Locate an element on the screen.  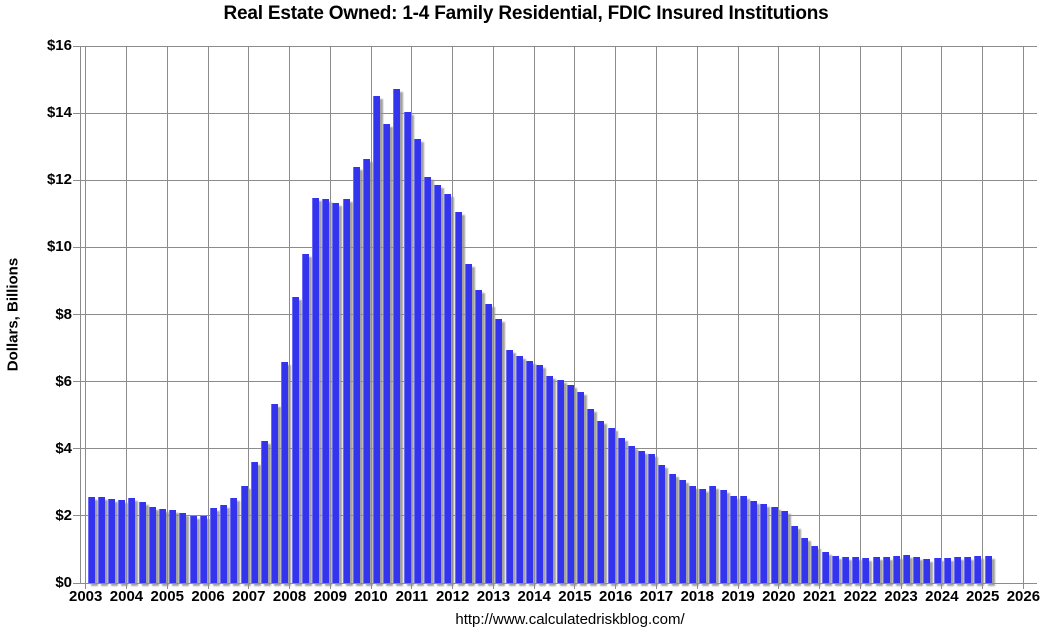
bar-2013-q4 is located at coordinates (529, 472).